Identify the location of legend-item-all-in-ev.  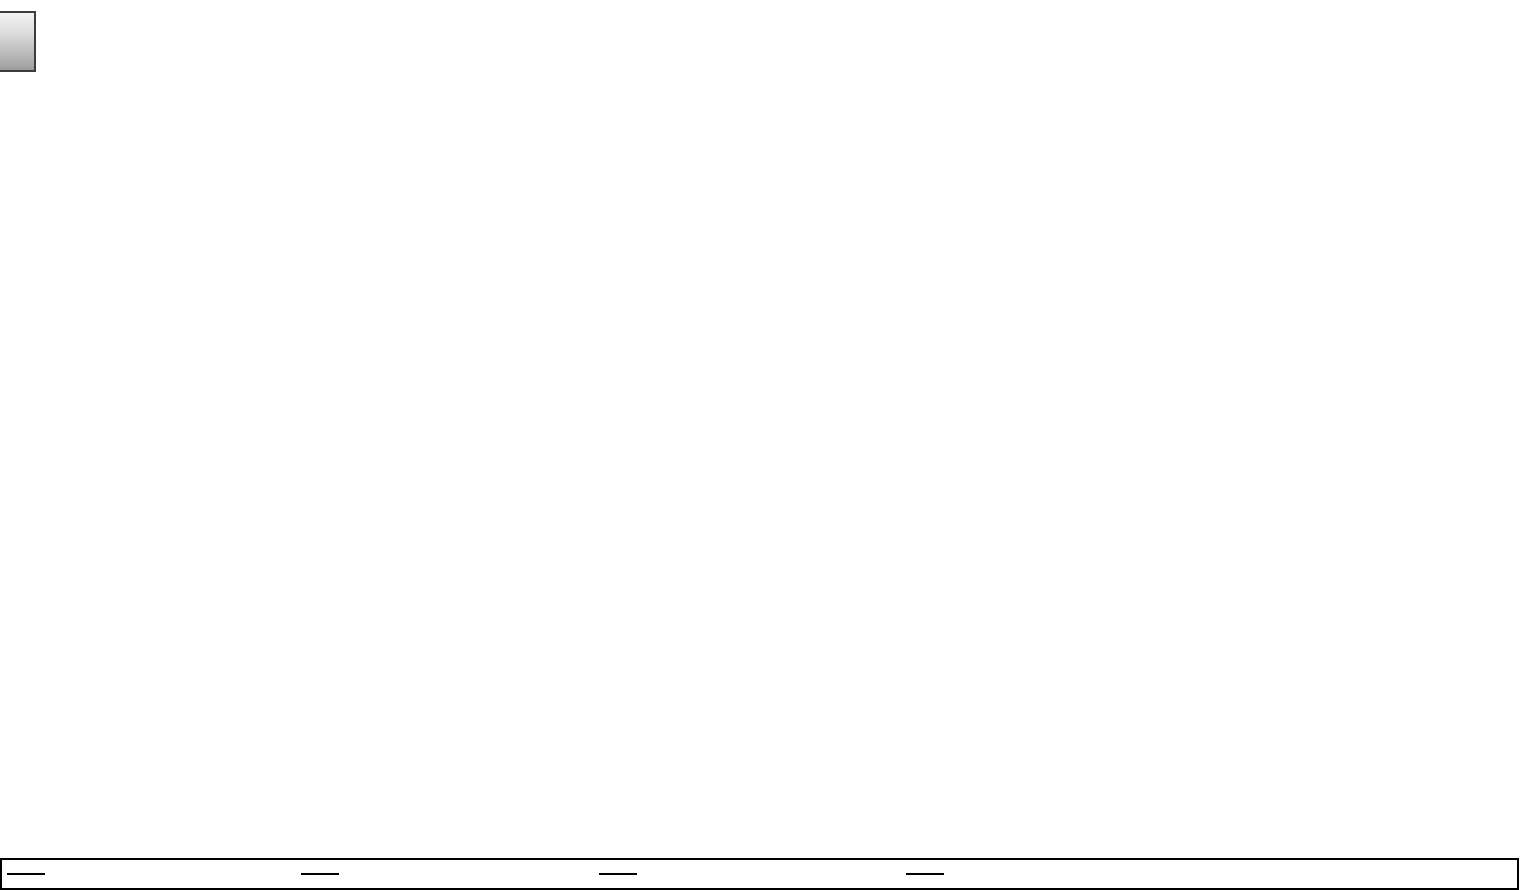
(931, 874).